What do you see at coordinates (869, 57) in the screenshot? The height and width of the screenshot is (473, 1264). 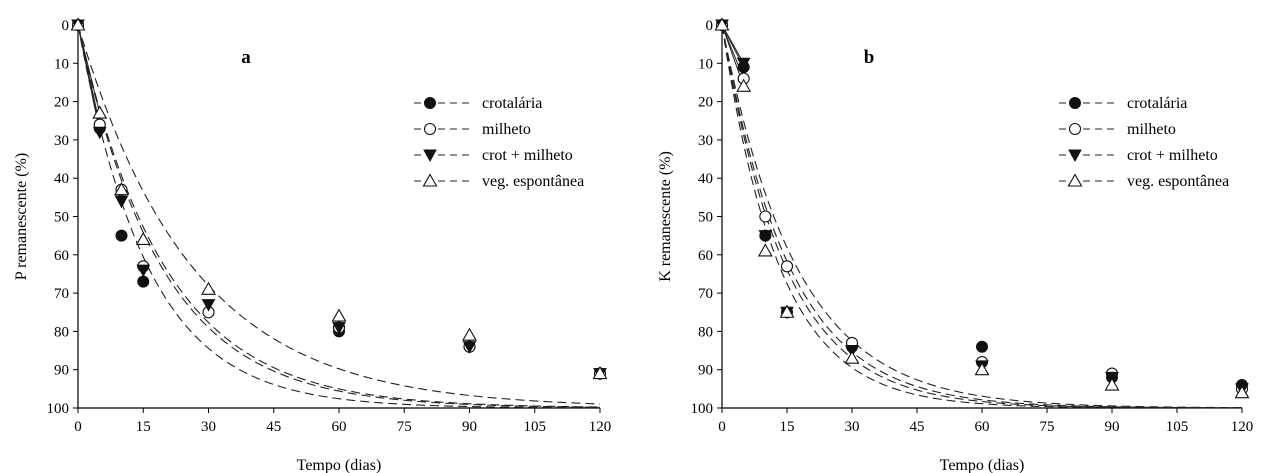 I see `panel-letter: b` at bounding box center [869, 57].